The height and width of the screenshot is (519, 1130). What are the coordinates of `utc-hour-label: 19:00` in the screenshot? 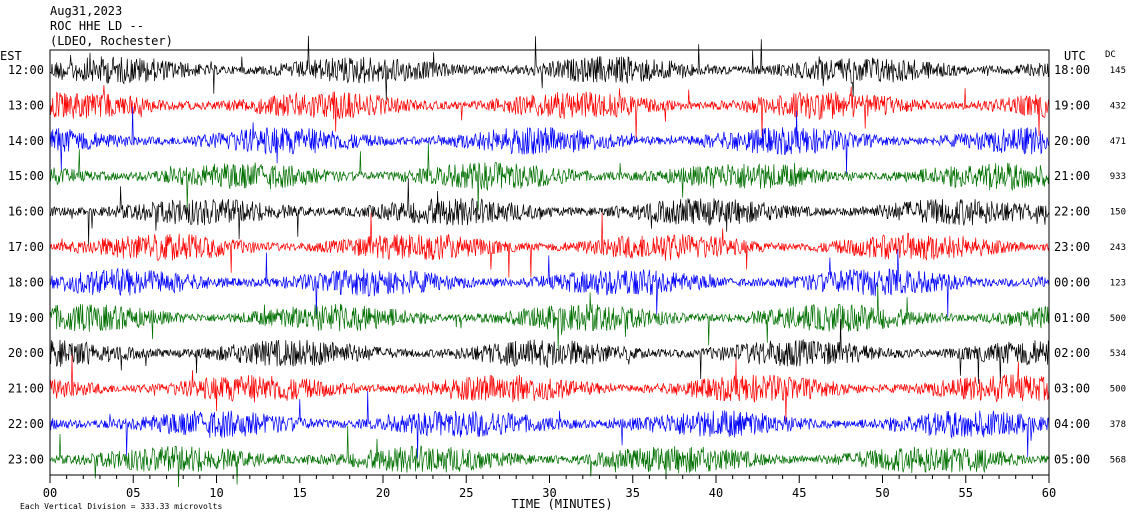 It's located at (1072, 105).